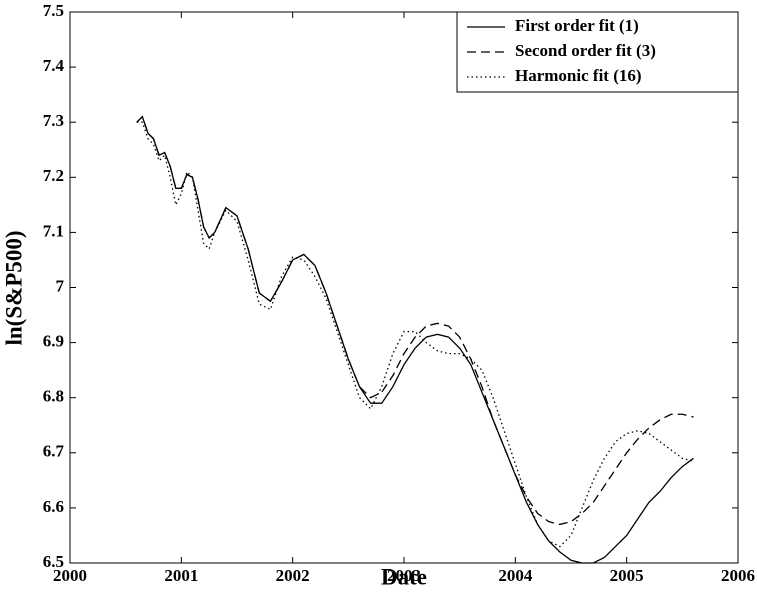  Describe the element at coordinates (60, 285) in the screenshot. I see `y-tick-label: 7` at that location.